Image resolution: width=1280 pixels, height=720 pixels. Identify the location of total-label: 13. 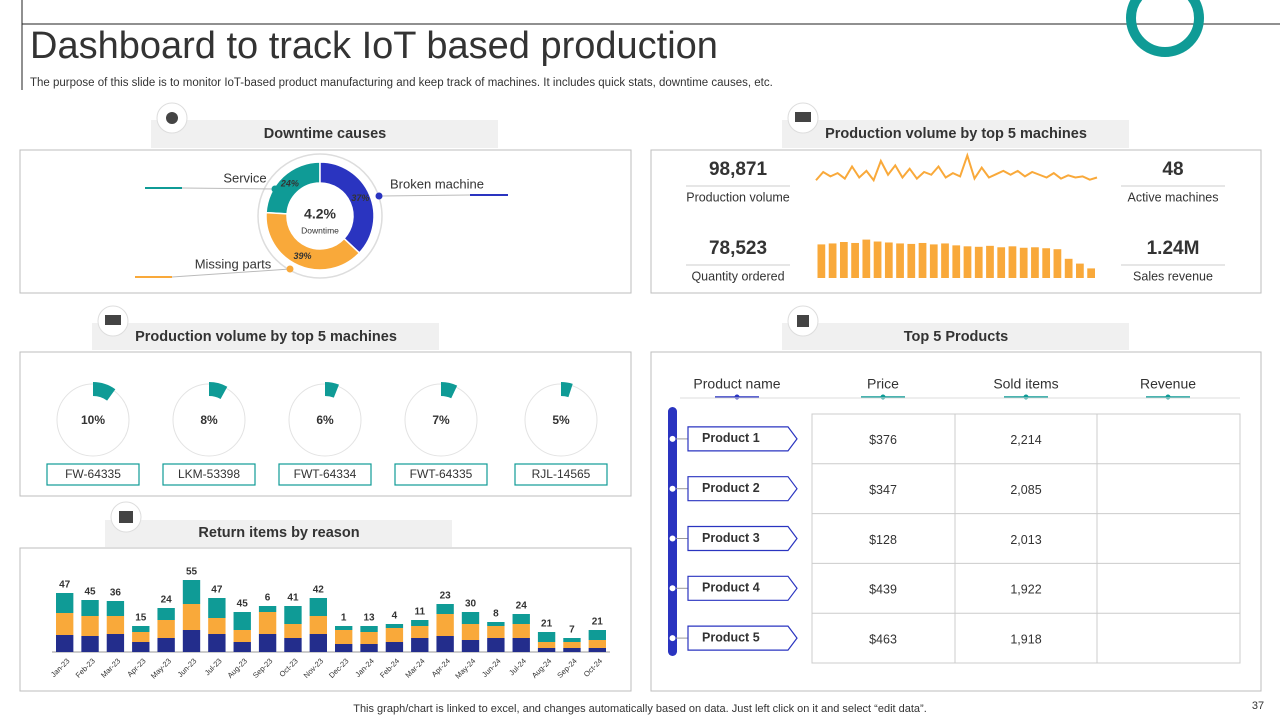
(369, 618).